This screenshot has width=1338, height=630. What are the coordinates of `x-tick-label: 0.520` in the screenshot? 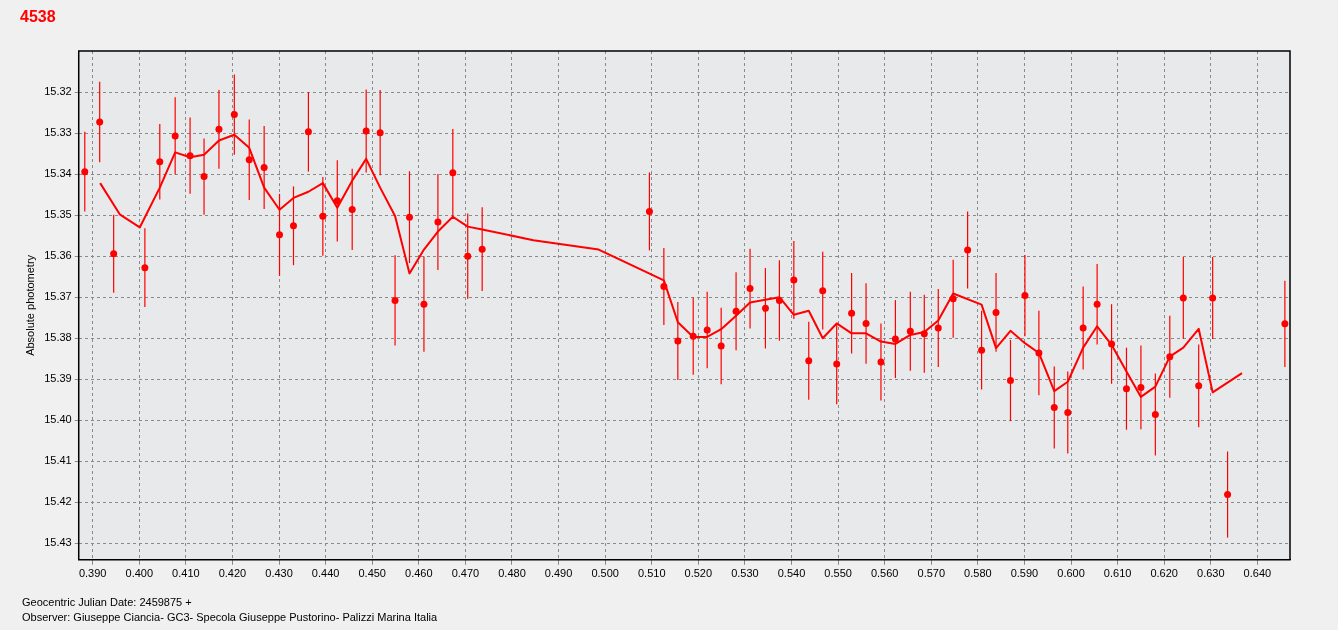 It's located at (698, 573).